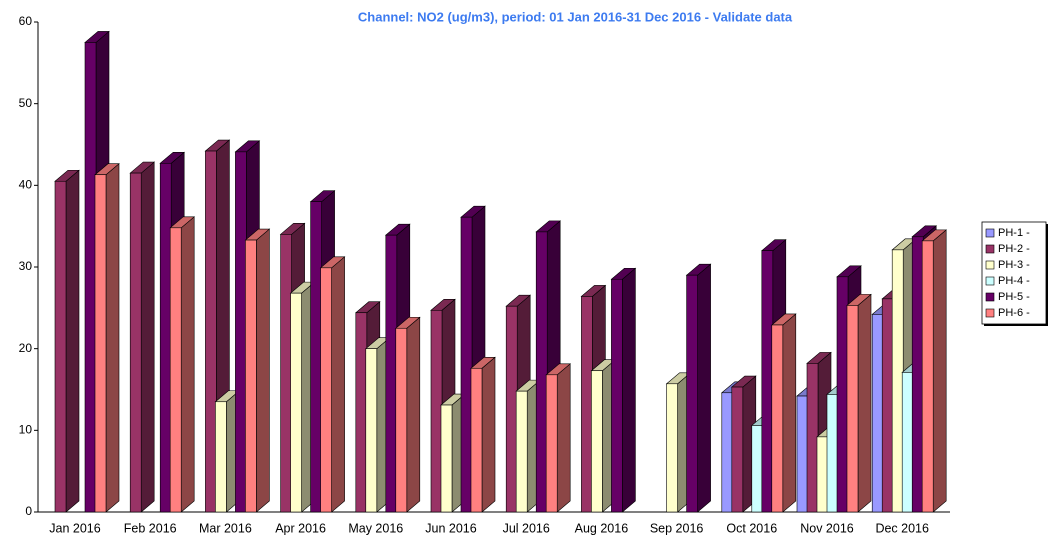  Describe the element at coordinates (375, 528) in the screenshot. I see `x-tick-label: May 2016` at that location.